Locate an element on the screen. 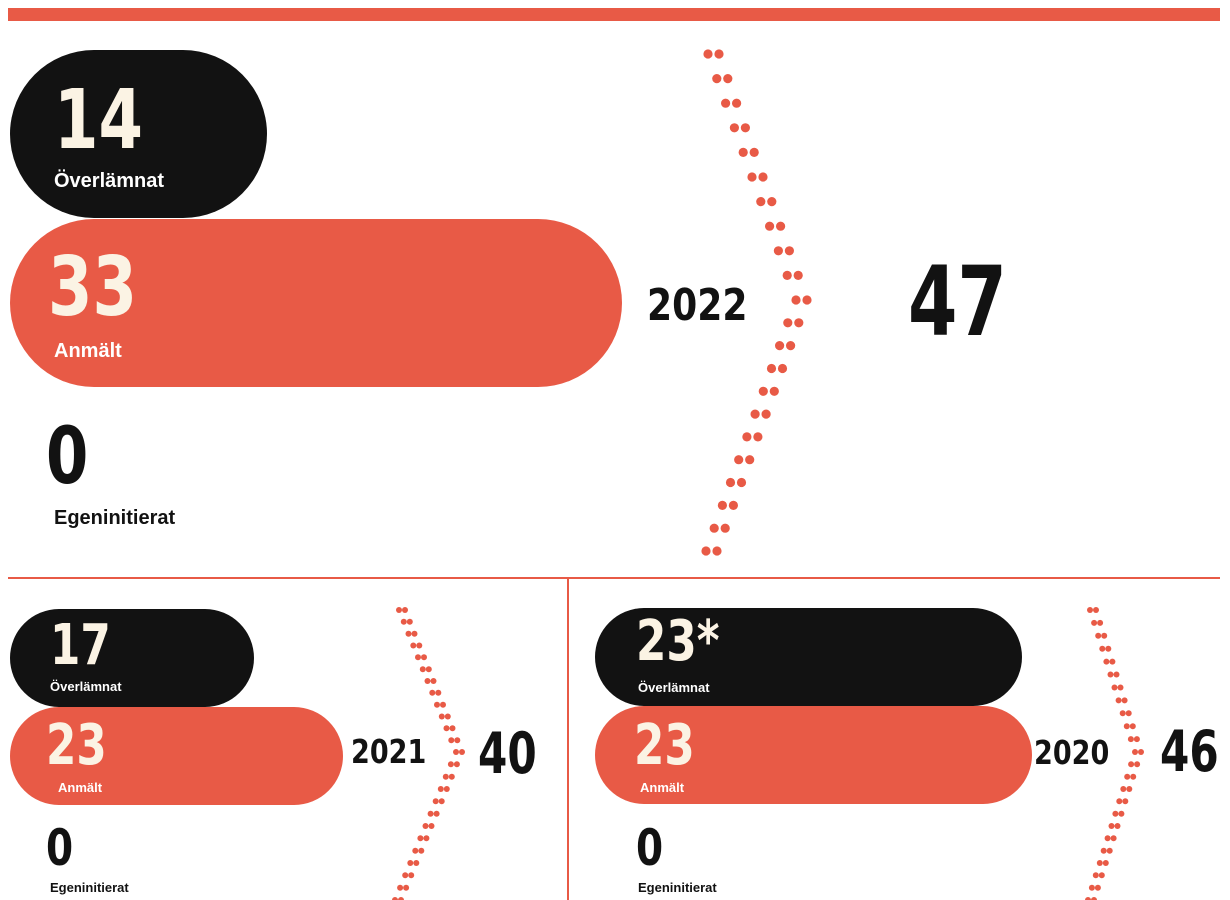 The height and width of the screenshot is (900, 1230). year-label: 2021 is located at coordinates (389, 751).